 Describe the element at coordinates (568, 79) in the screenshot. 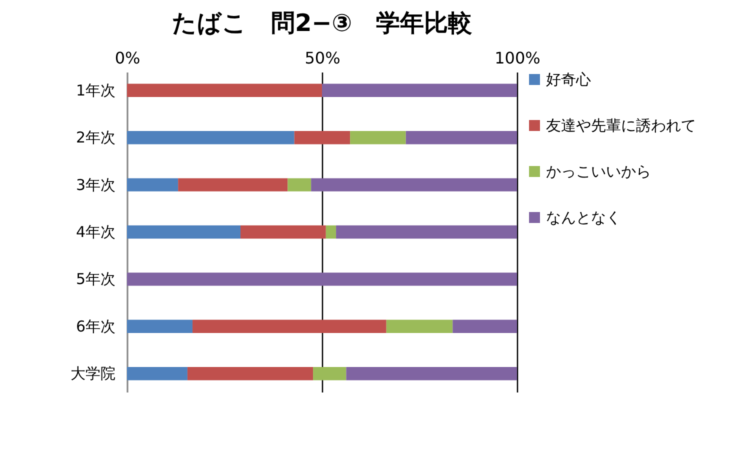

I see `legend-label: 好奇心` at that location.